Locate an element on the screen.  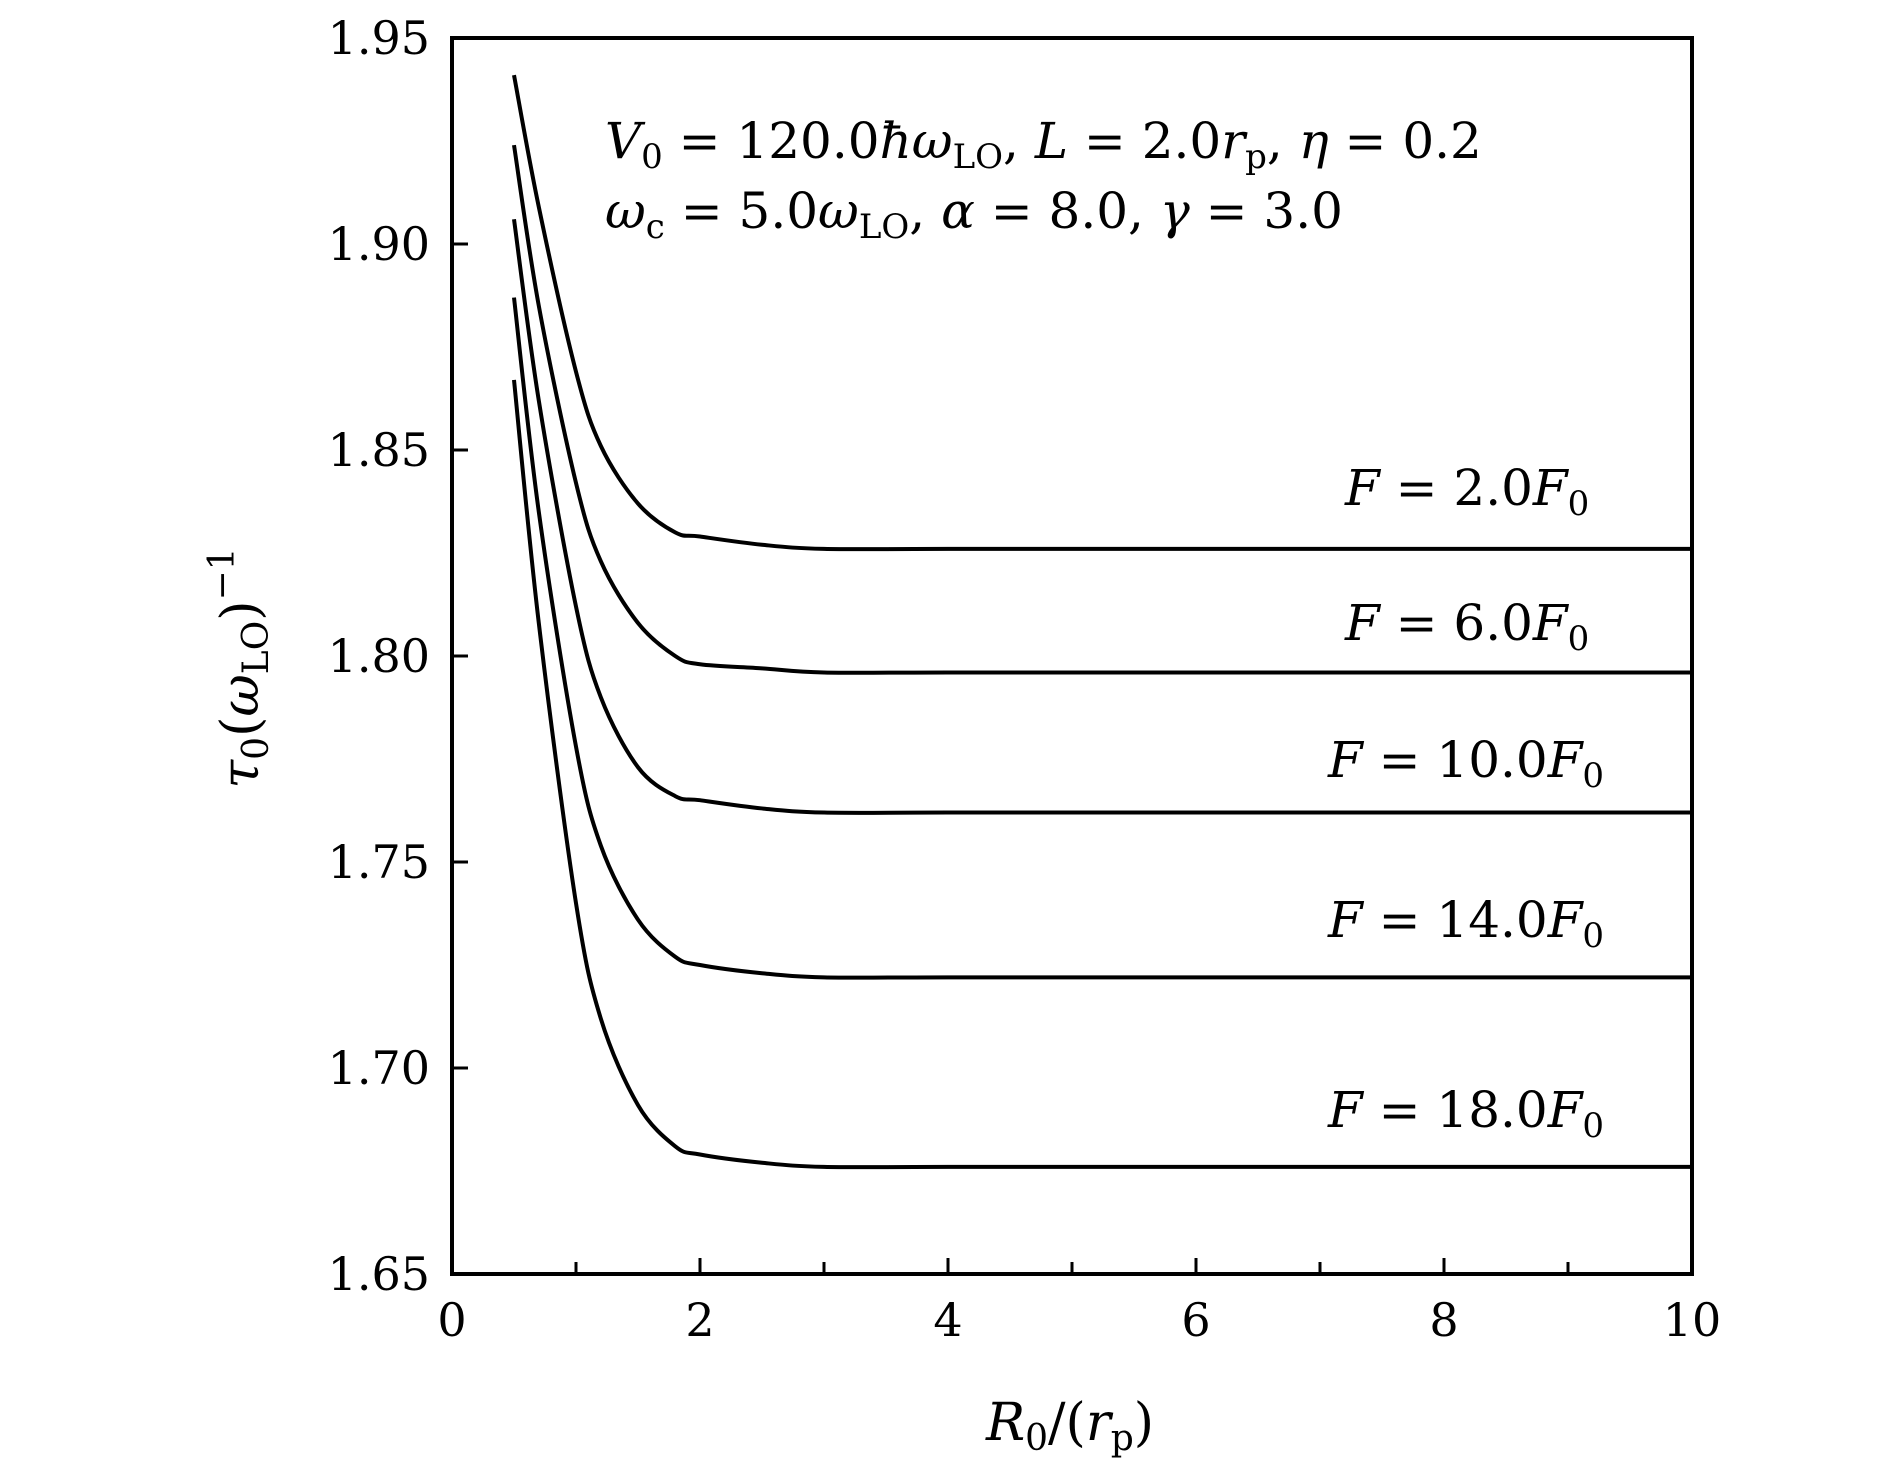
y-tick-label: 1.90 is located at coordinates (379, 244).